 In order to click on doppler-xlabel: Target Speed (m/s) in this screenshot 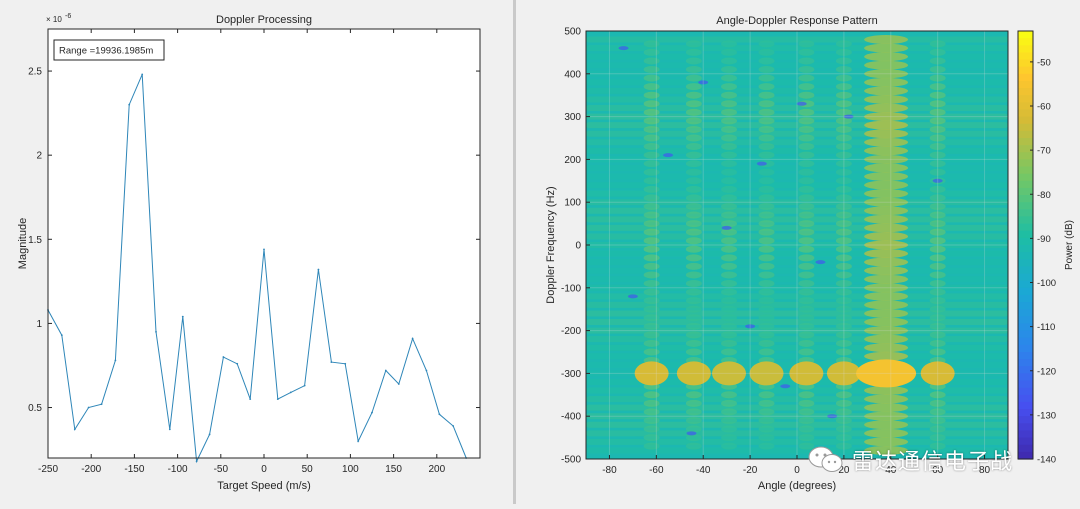, I will do `click(264, 486)`.